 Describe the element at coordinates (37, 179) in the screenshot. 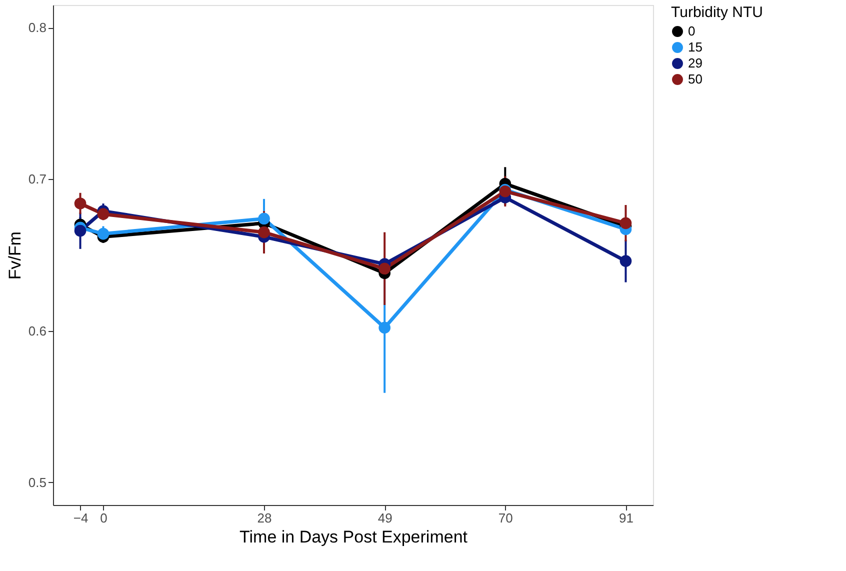

I see `y-tick-label: 0.7` at that location.